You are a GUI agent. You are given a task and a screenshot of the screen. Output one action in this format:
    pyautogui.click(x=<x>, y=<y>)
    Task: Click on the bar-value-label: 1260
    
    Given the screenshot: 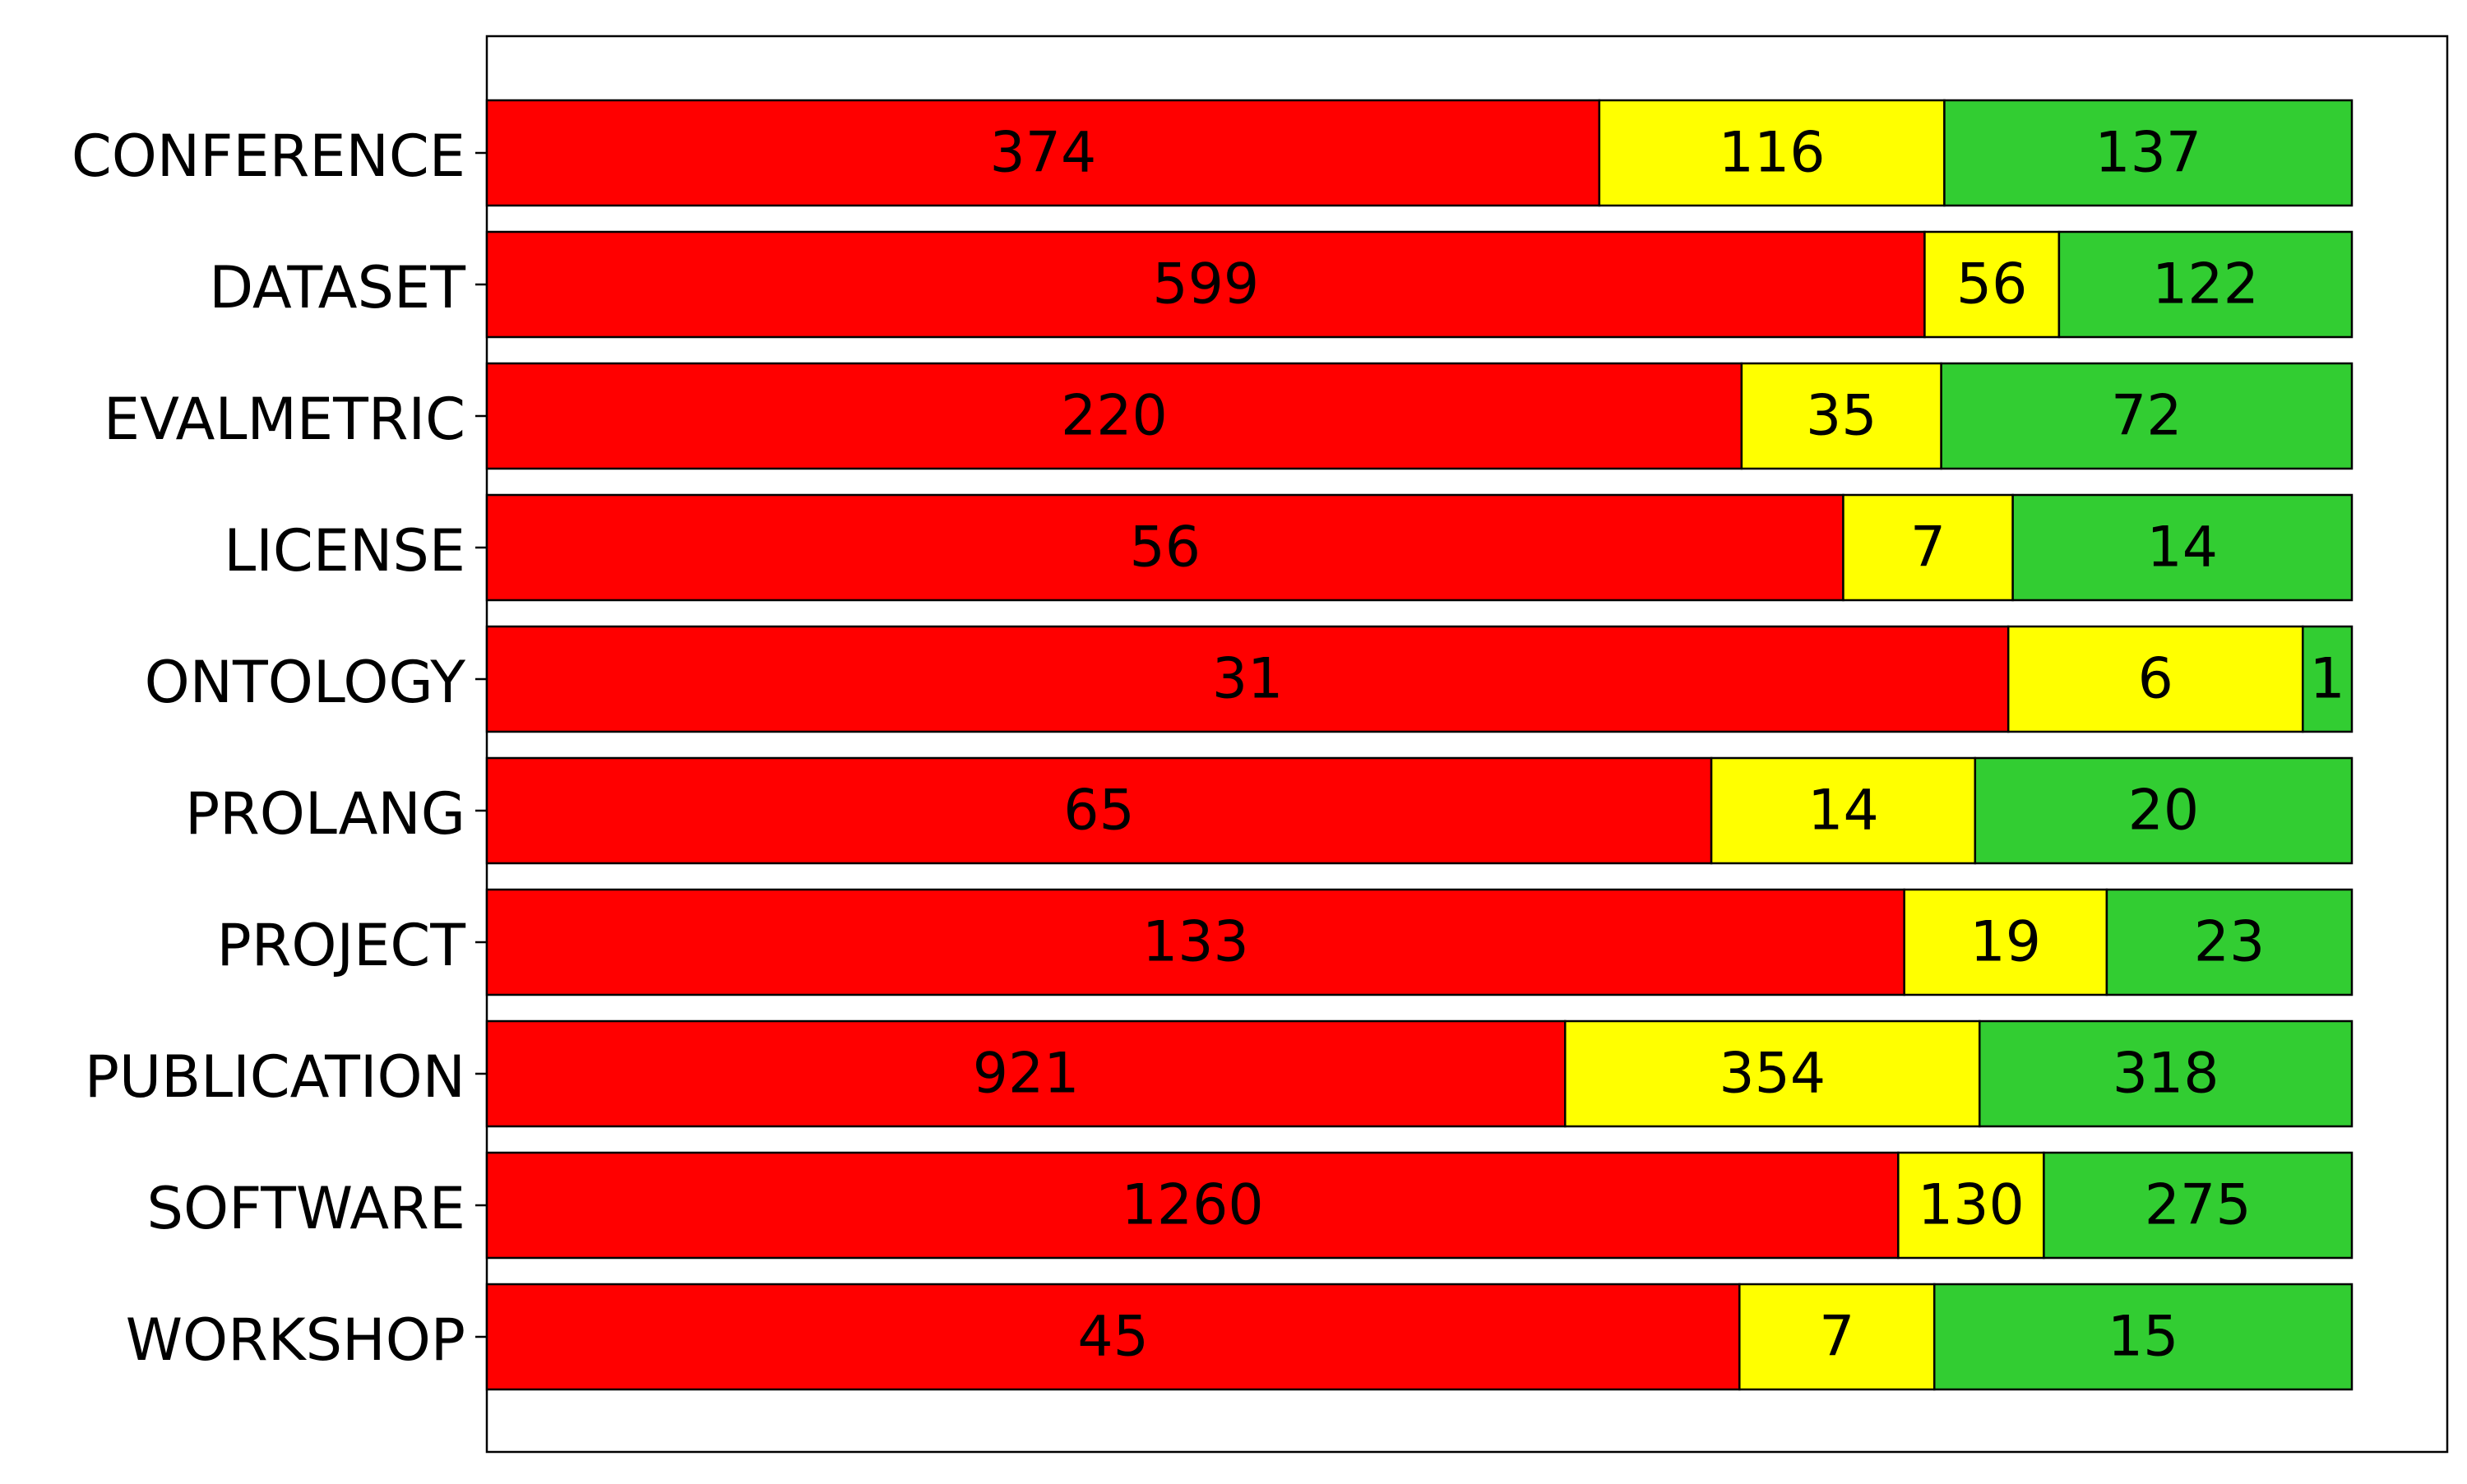 What is the action you would take?
    pyautogui.click(x=1193, y=1206)
    